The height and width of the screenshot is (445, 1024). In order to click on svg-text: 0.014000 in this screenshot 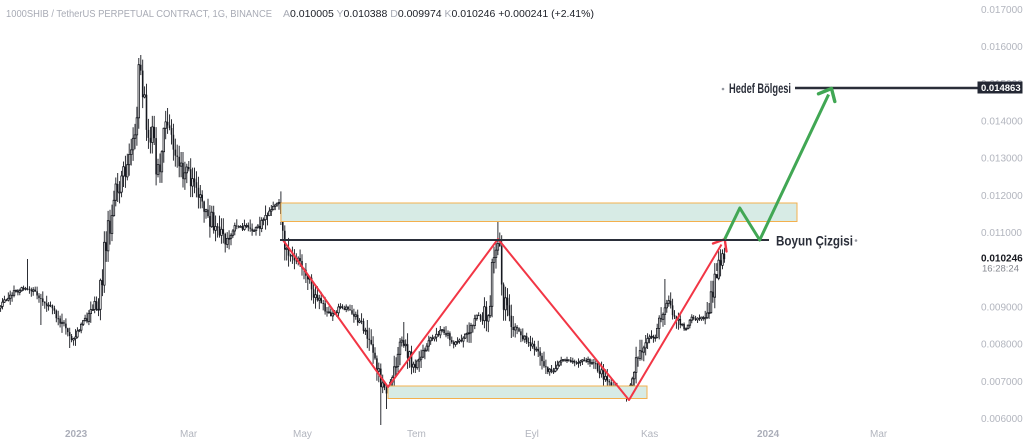, I will do `click(1002, 121)`.